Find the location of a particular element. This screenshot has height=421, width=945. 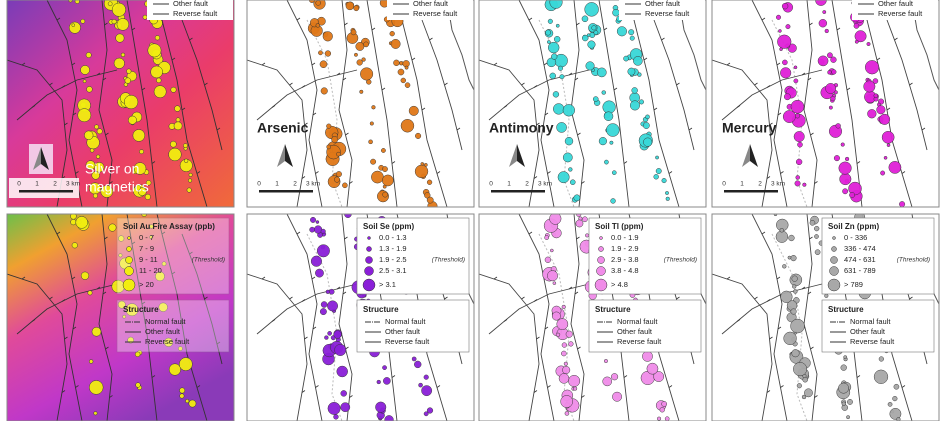

magnetics is located at coordinates (120, 317).